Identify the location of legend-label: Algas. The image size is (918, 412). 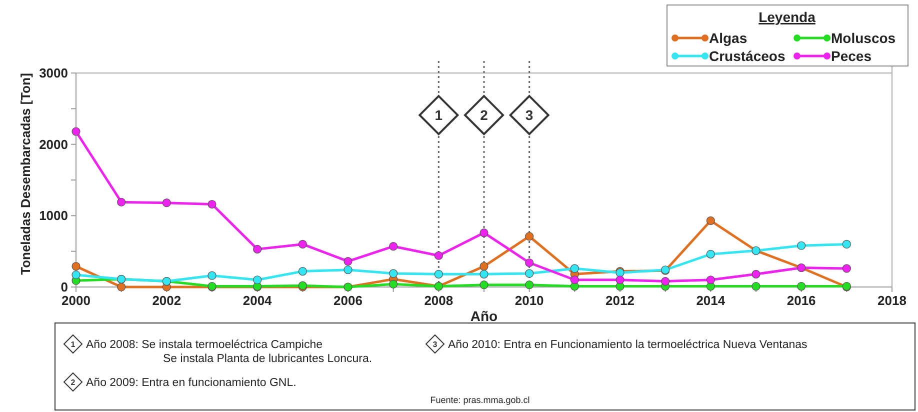
(728, 38).